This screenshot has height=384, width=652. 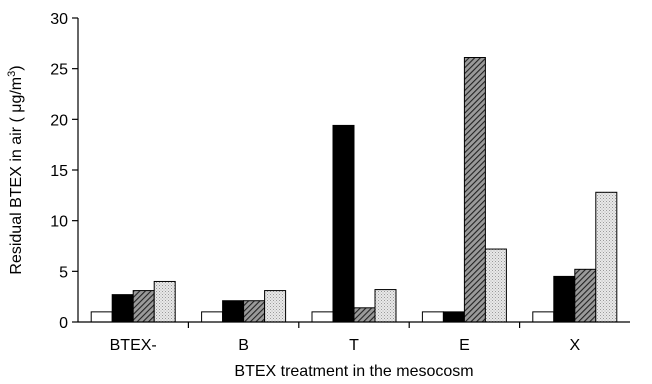 I want to click on x-tick-label: E, so click(x=464, y=345).